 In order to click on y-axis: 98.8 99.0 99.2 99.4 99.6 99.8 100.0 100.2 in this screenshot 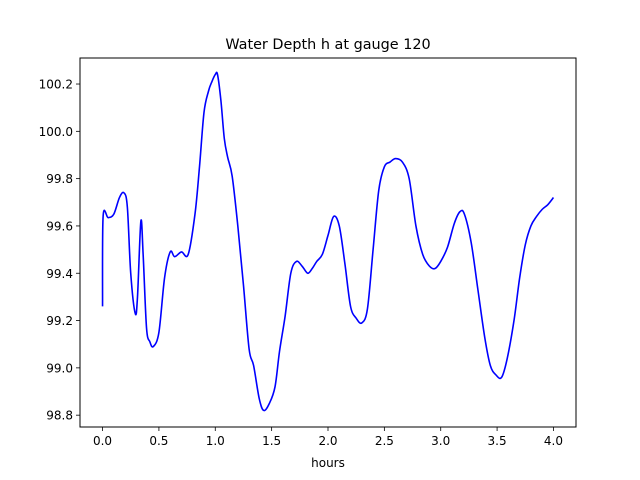, I will do `click(59, 250)`.